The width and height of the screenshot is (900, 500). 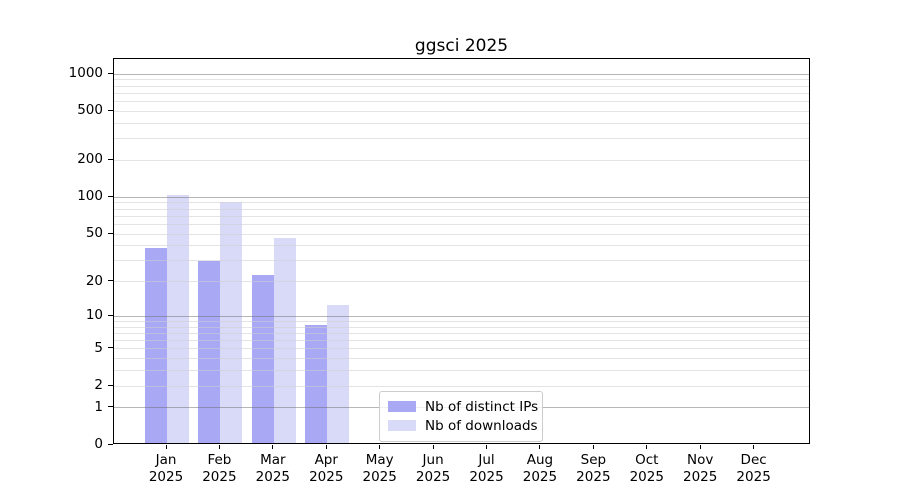 I want to click on x-axis-month: Dec, so click(x=753, y=460).